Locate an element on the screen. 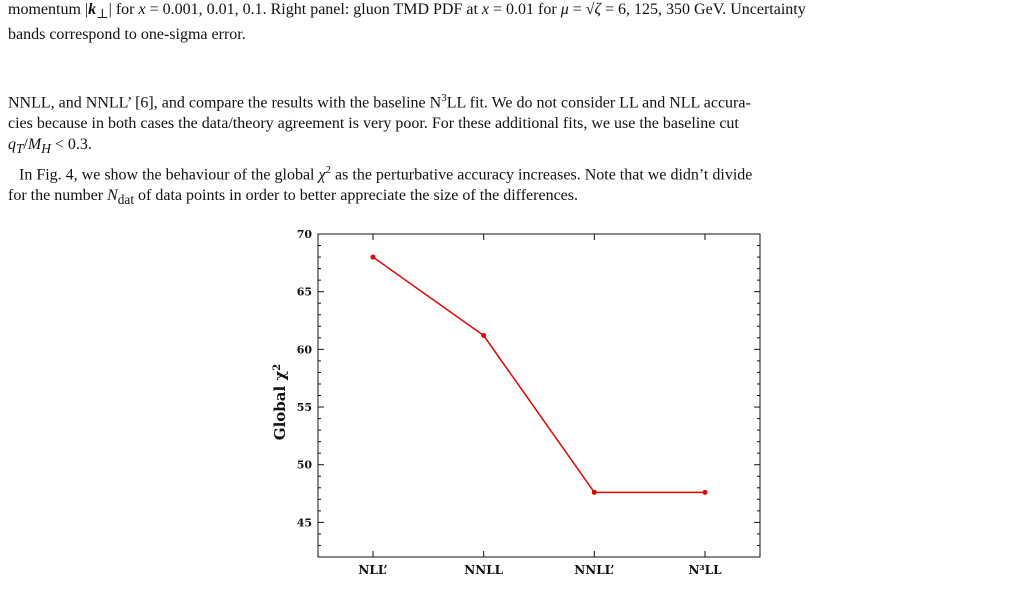  chi2-series-points is located at coordinates (539, 374).